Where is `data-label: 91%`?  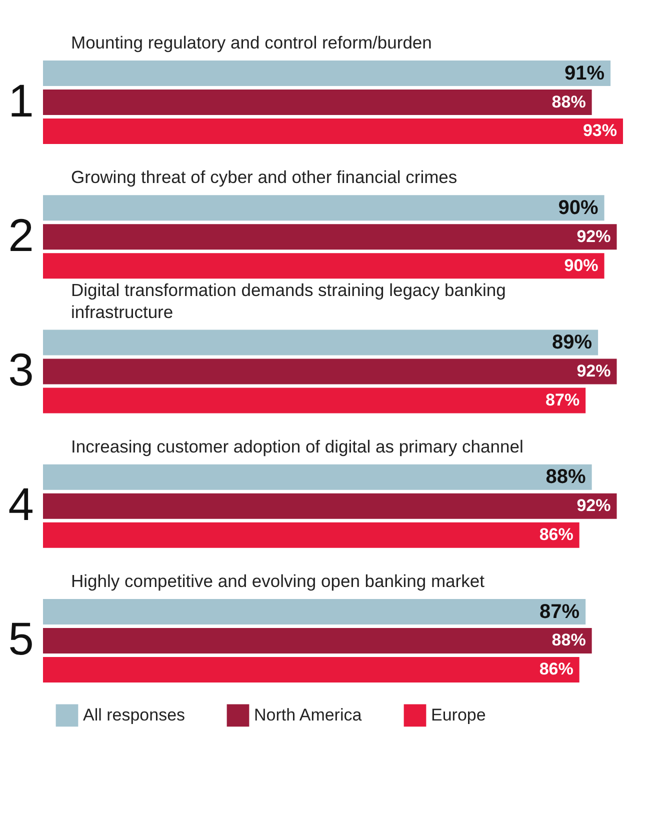
data-label: 91% is located at coordinates (584, 73).